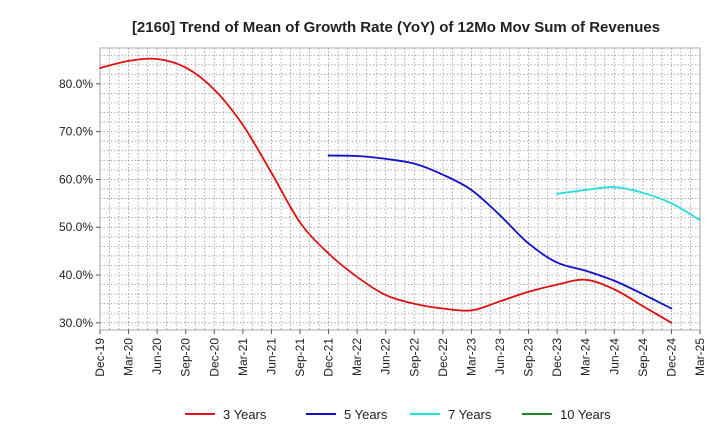  I want to click on x-tick-label: Mar-23, so click(471, 357).